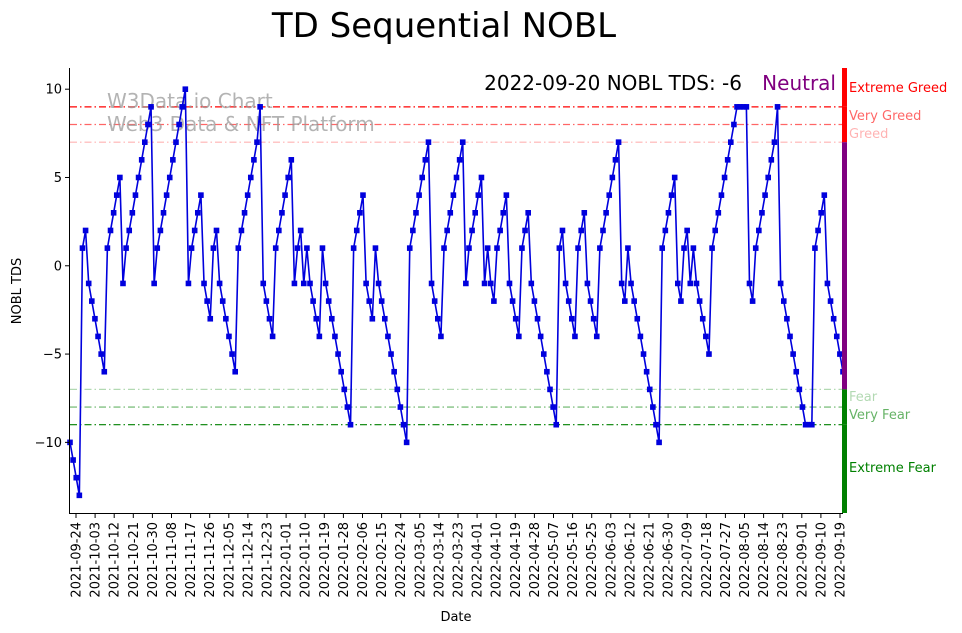 This screenshot has height=633, width=962. What do you see at coordinates (745, 560) in the screenshot?
I see `x-tick-label: 2022-08-05` at bounding box center [745, 560].